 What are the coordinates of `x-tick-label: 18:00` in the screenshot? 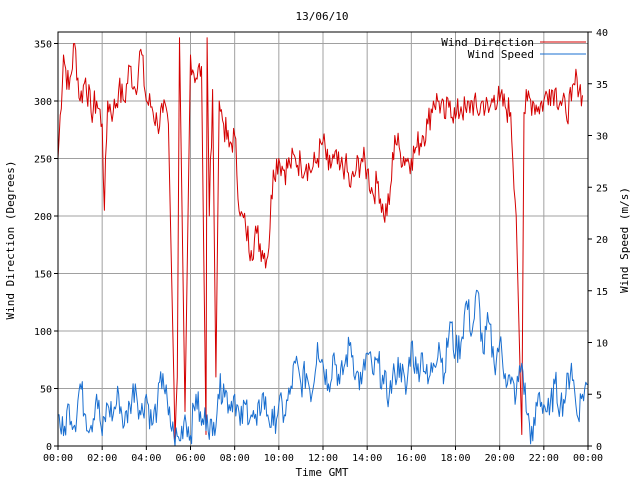 It's located at (455, 458).